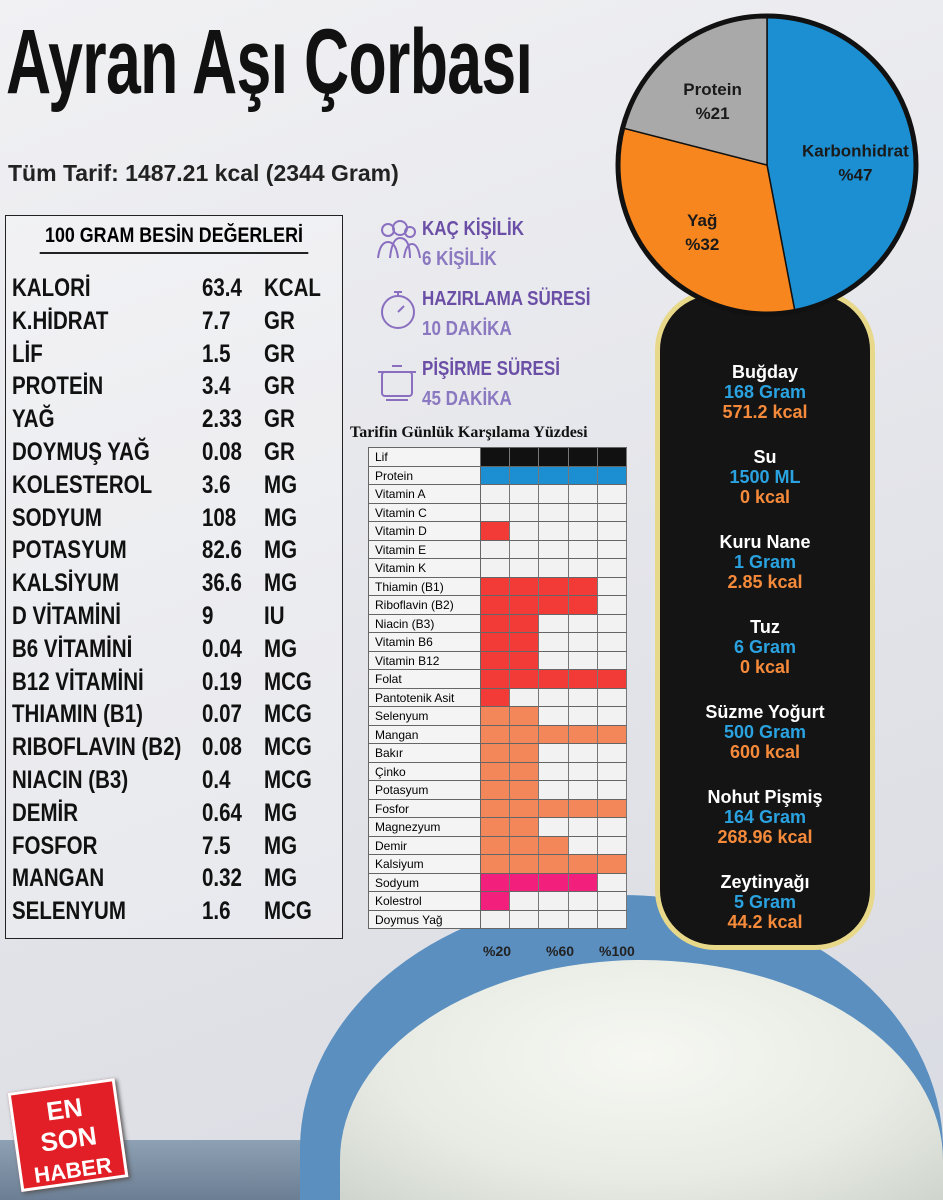  What do you see at coordinates (497, 475) in the screenshot?
I see `chart-row: Protein` at bounding box center [497, 475].